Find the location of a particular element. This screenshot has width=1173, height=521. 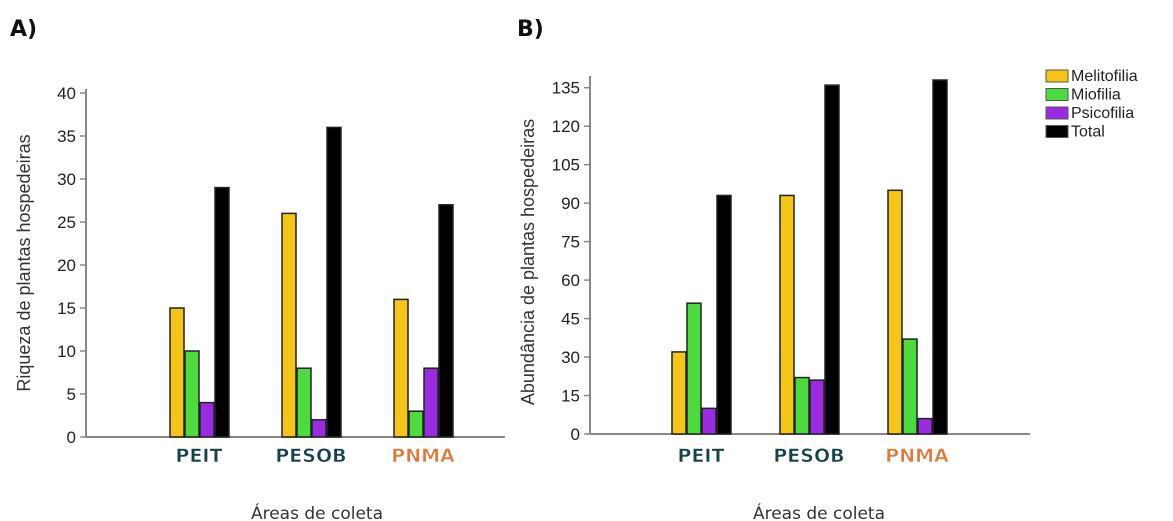

y-tick-label: 60 is located at coordinates (570, 280).